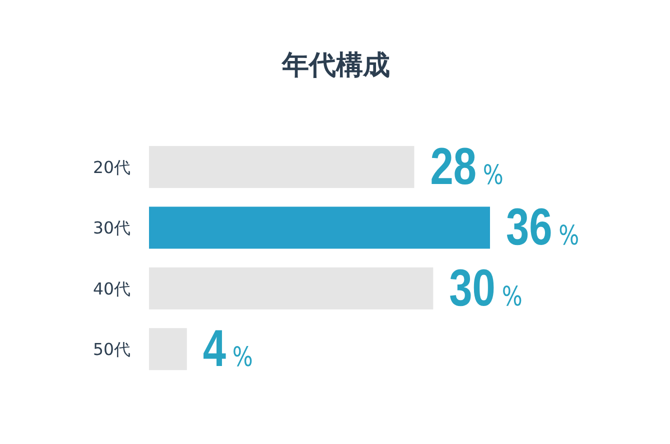 The height and width of the screenshot is (444, 670). I want to click on y-tick-label: 30代, so click(112, 228).